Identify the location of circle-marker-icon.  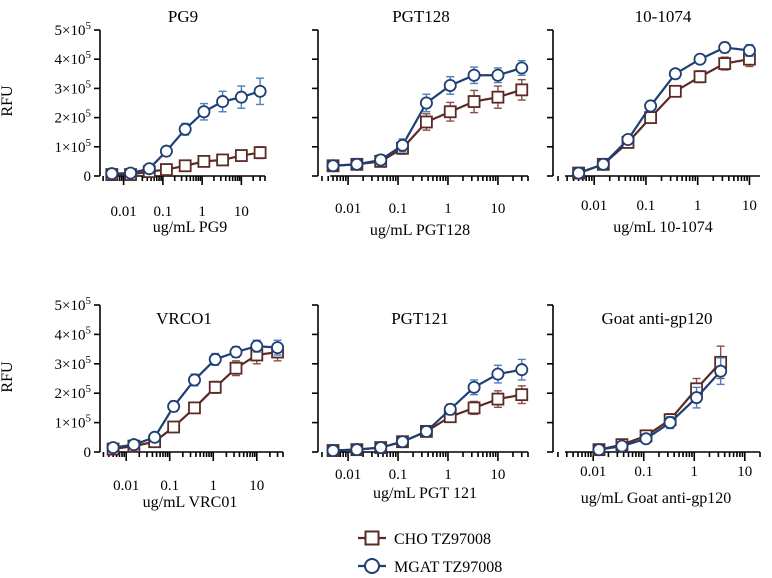
(372, 566).